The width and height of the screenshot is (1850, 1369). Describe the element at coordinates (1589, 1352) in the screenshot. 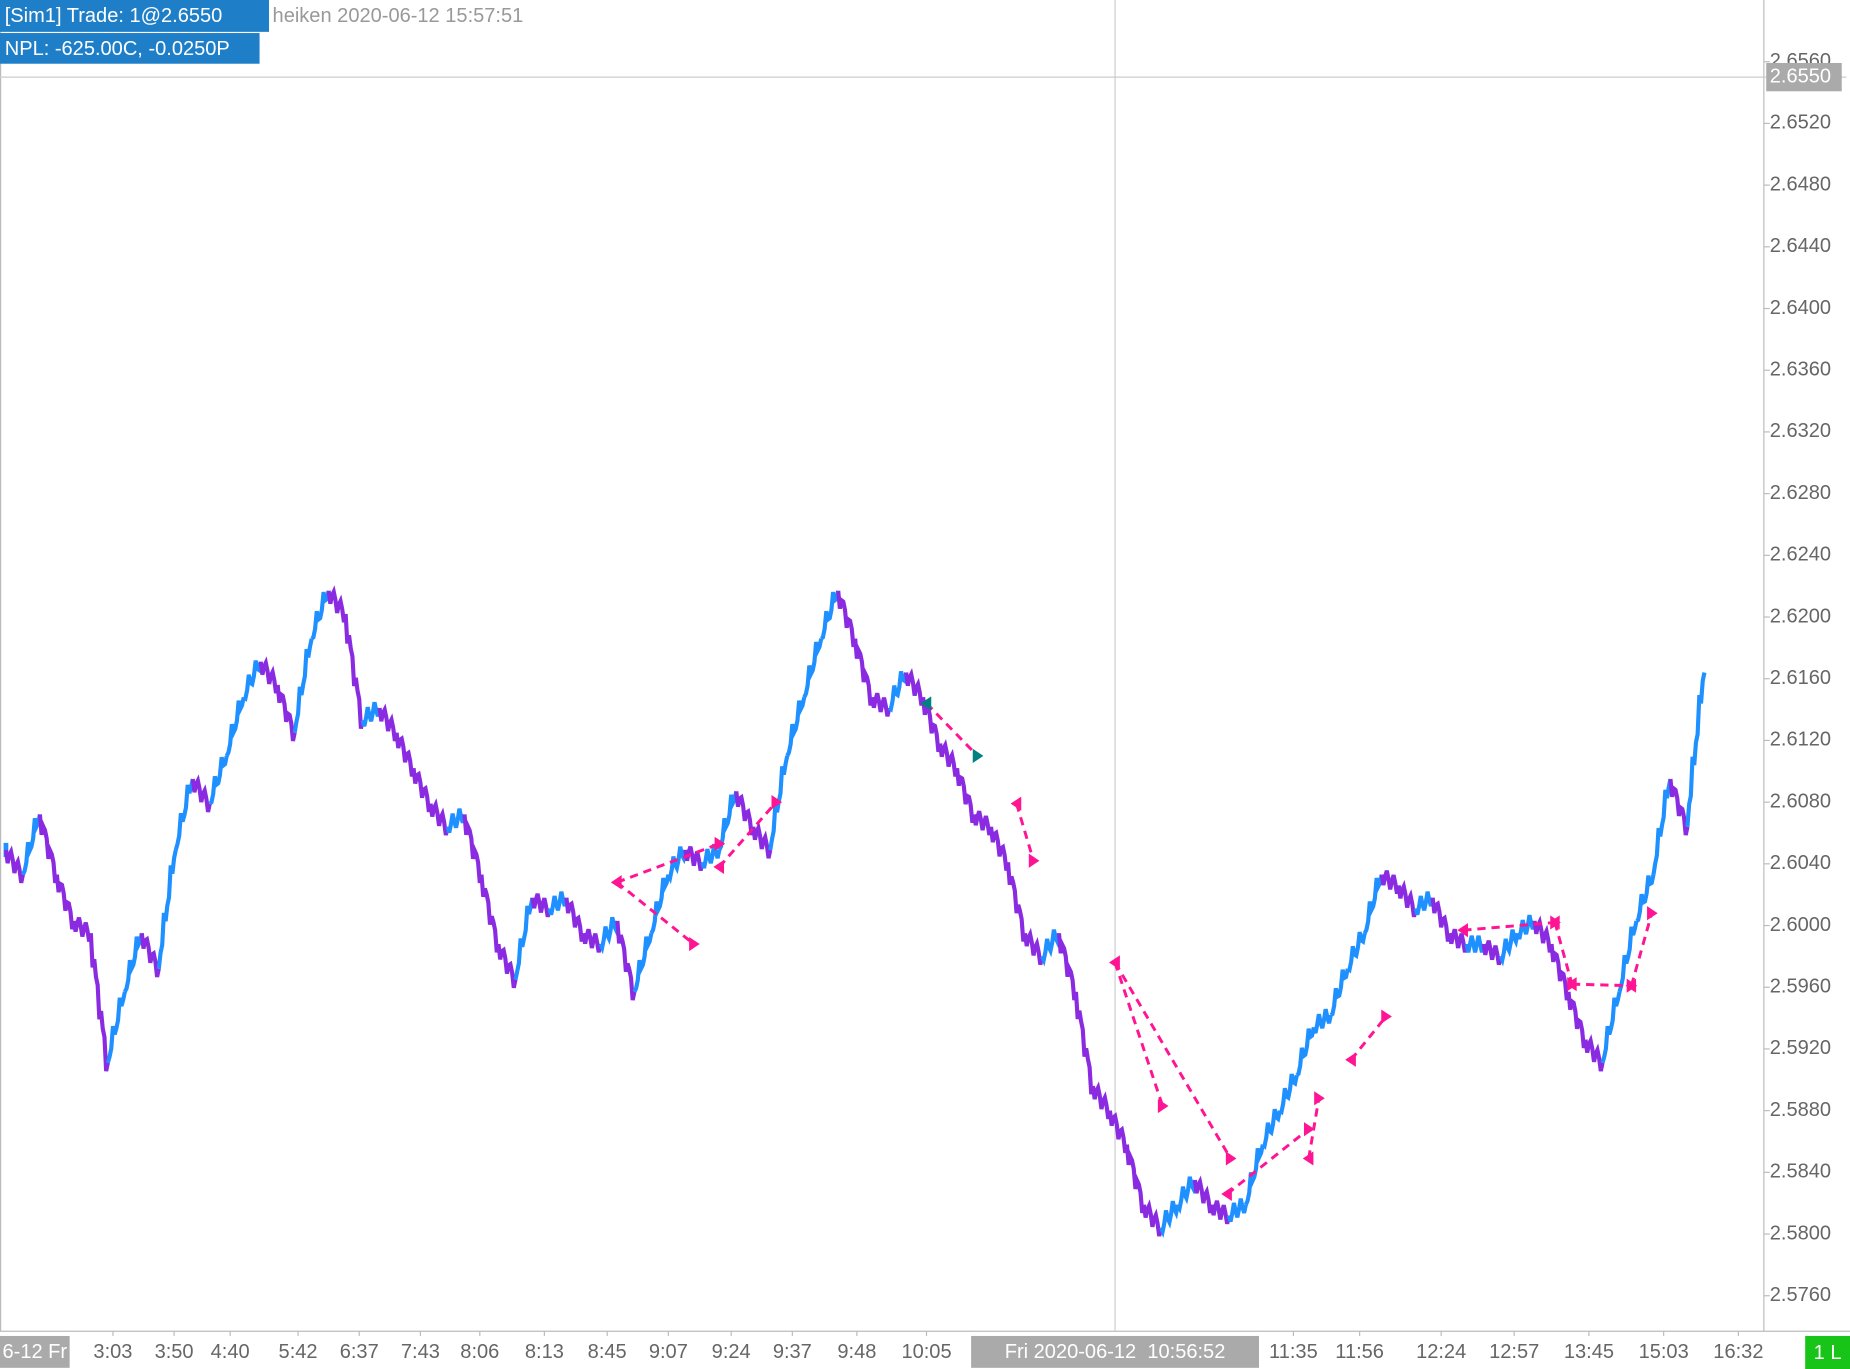

I see `x-tick-label: 13:45` at that location.